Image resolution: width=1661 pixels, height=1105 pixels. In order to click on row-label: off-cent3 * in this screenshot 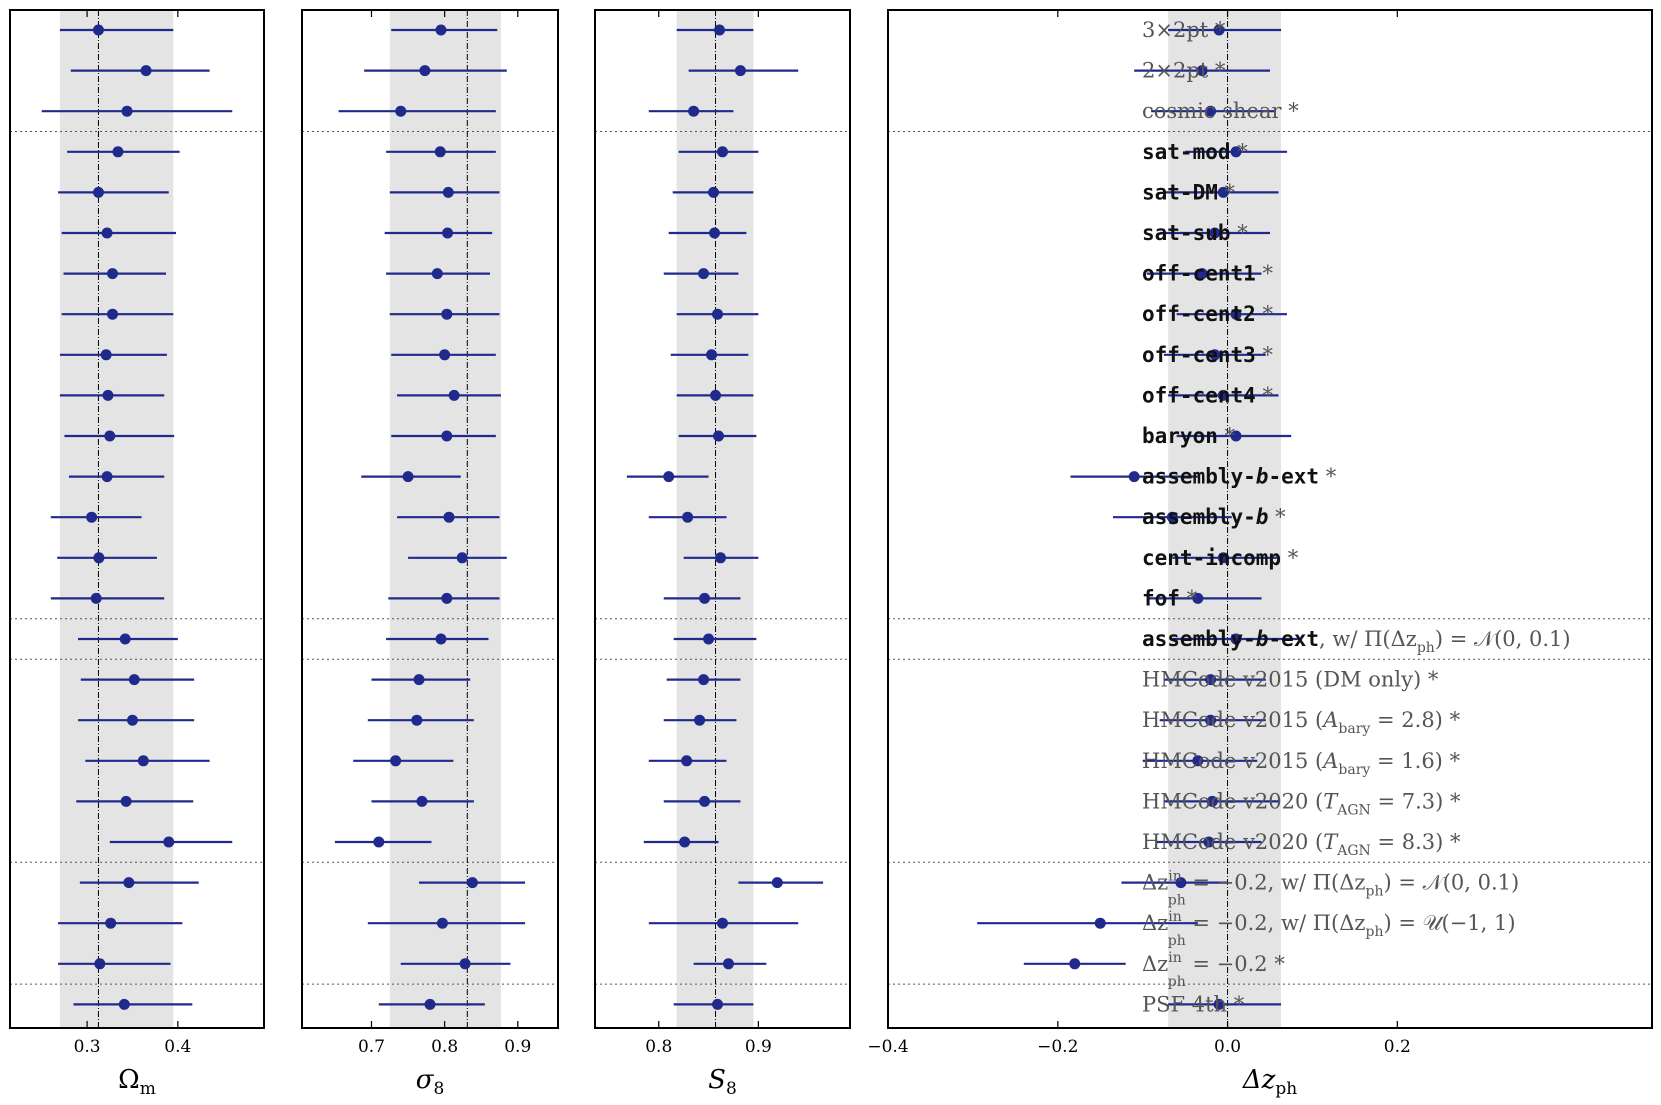, I will do `click(1207, 355)`.